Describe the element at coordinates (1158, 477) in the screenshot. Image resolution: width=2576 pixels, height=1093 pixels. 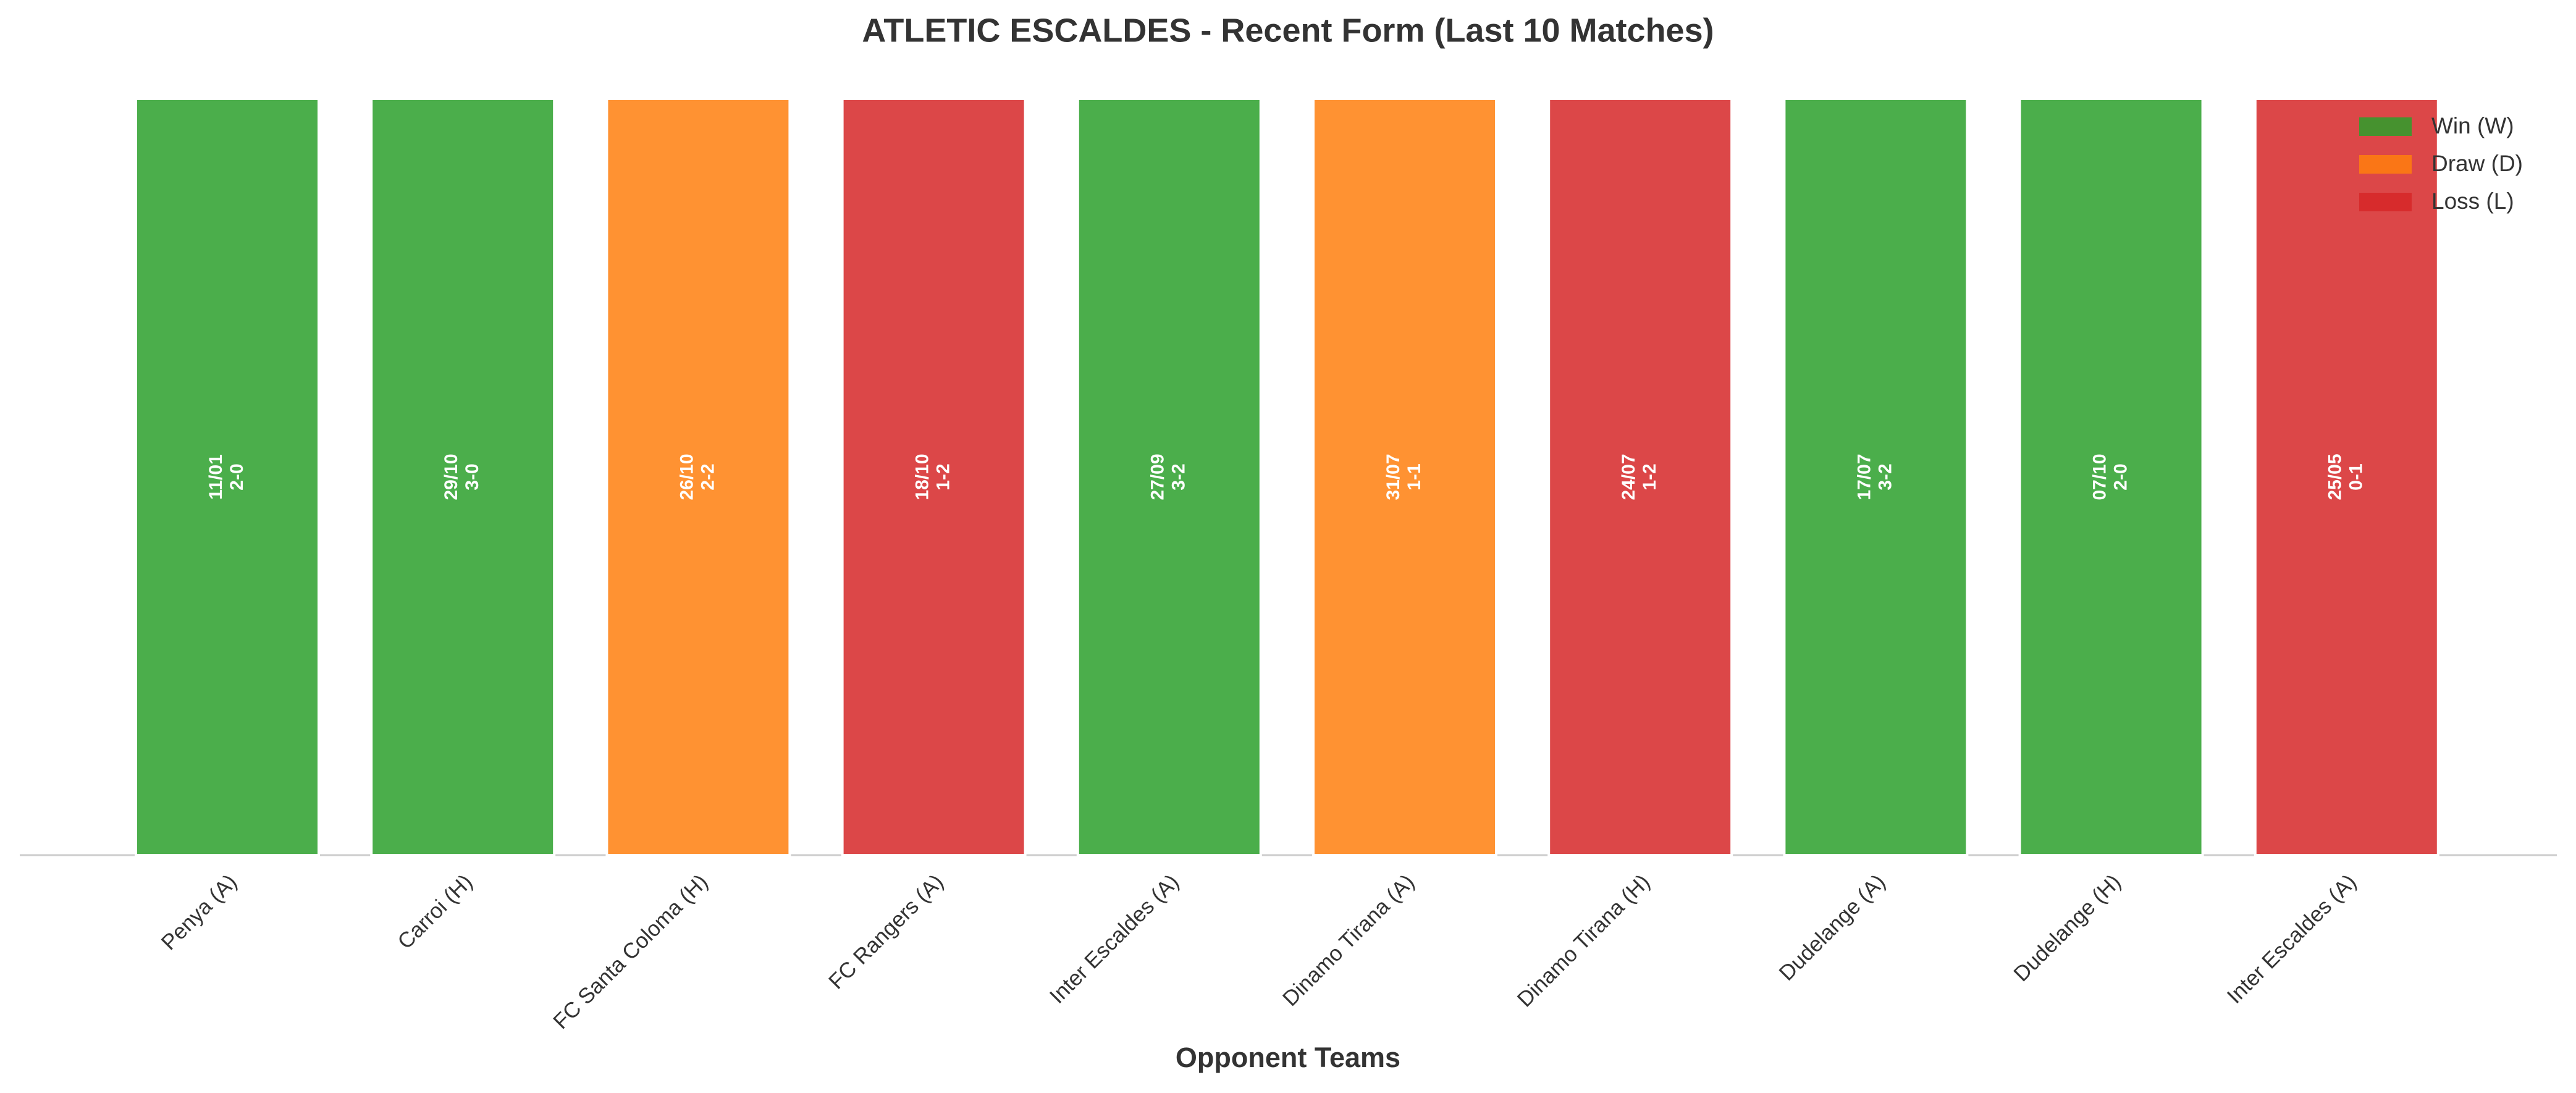
I see `bar-date-label: 27/09` at that location.